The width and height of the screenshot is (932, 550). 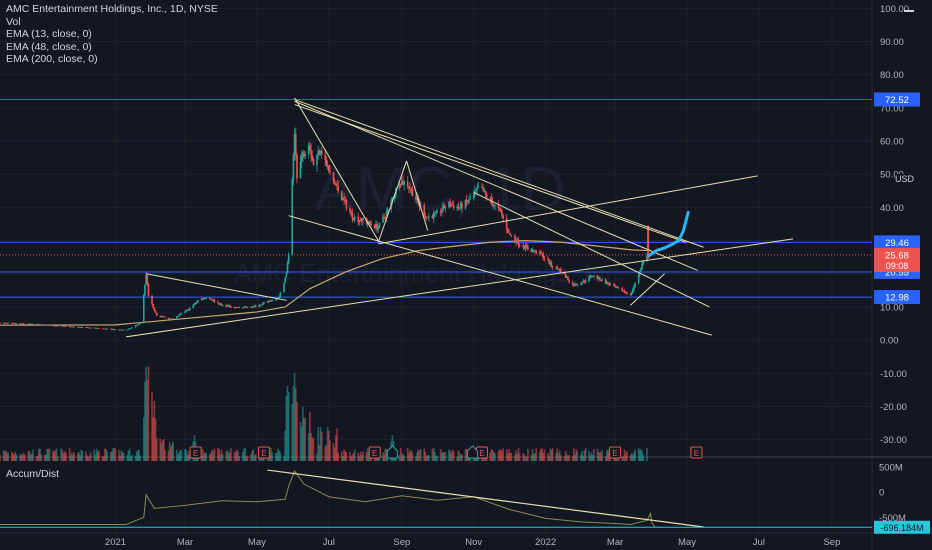 I want to click on time-axis-label: Jul, so click(x=329, y=542).